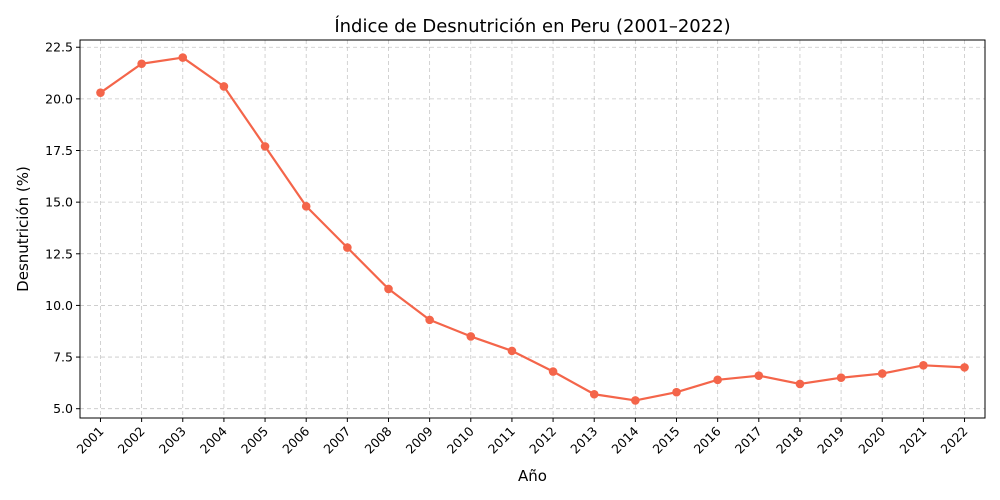 The image size is (1000, 500). Describe the element at coordinates (882, 373) in the screenshot. I see `data-point-2020` at that location.